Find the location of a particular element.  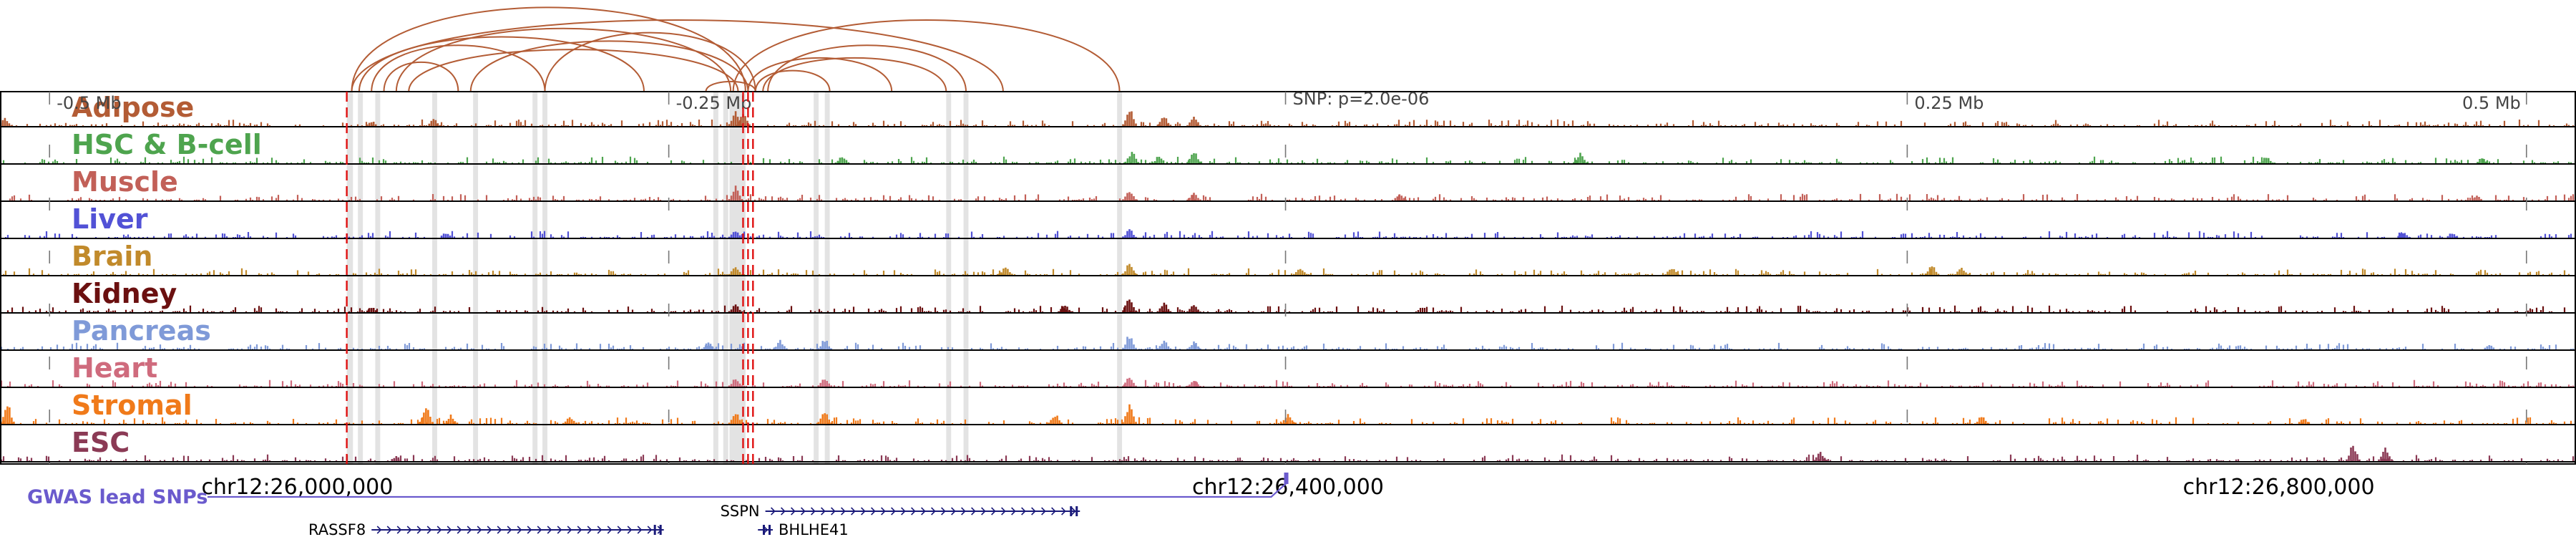

track-label: Muscle is located at coordinates (125, 182).